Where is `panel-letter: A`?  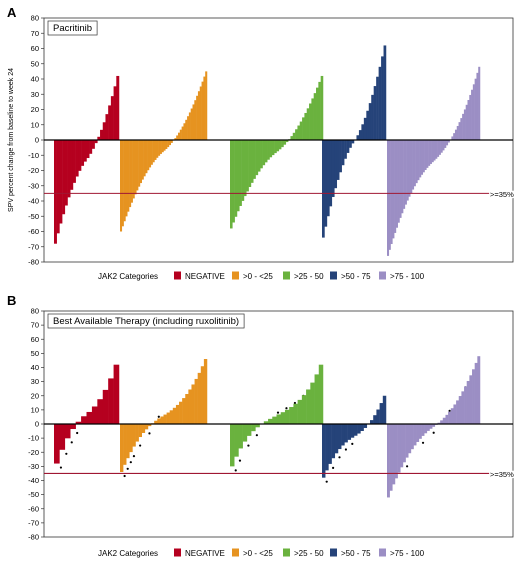
panel-letter: A is located at coordinates (12, 12).